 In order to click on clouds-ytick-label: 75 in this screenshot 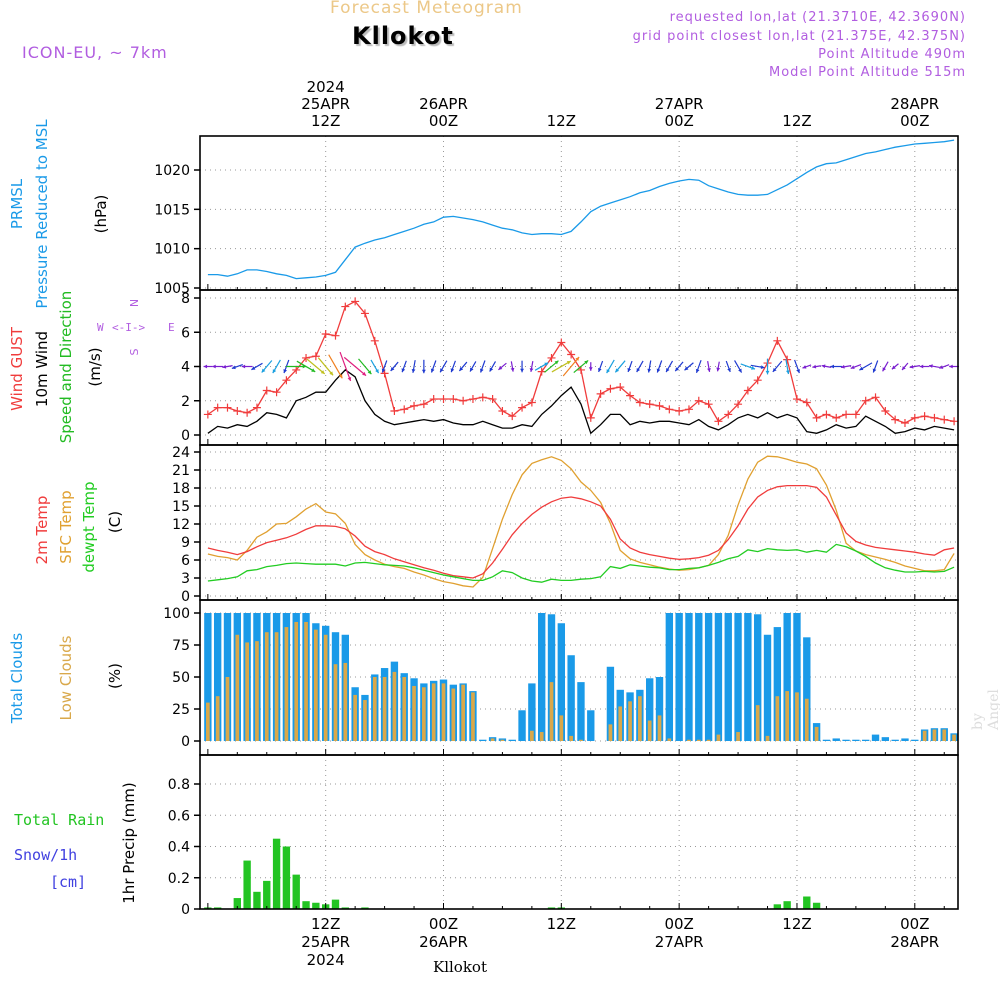, I will do `click(181, 646)`.